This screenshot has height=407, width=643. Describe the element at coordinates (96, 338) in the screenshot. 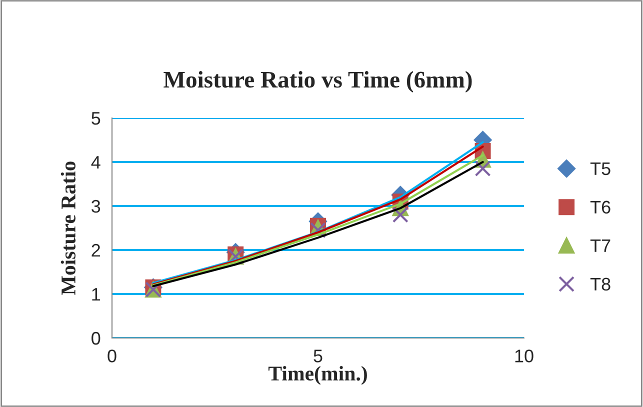

I see `y-tick-label: 0` at that location.